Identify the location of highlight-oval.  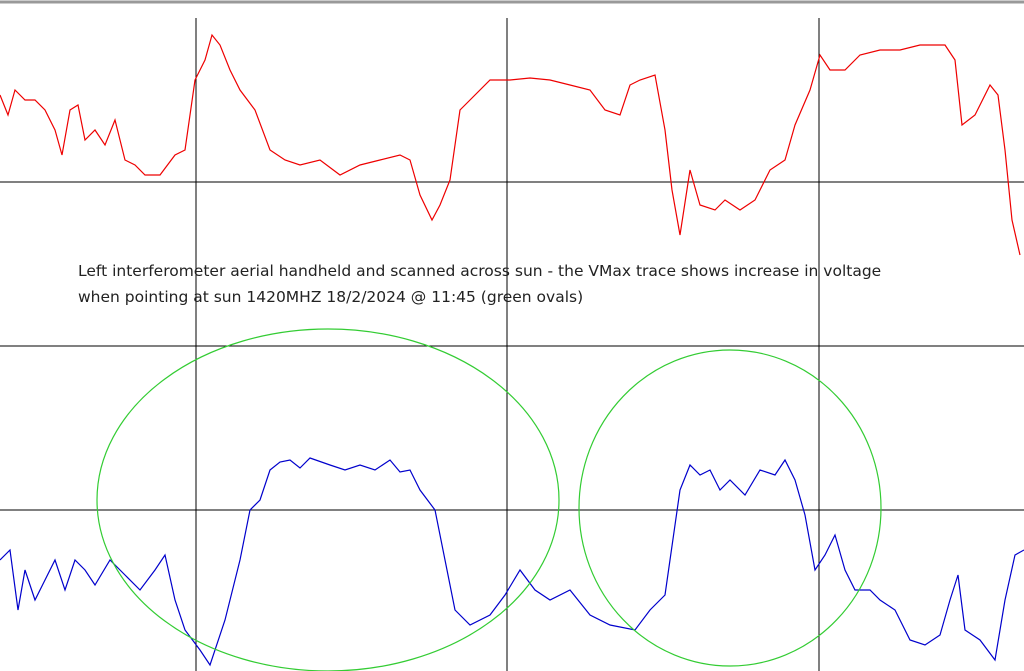
(730, 508).